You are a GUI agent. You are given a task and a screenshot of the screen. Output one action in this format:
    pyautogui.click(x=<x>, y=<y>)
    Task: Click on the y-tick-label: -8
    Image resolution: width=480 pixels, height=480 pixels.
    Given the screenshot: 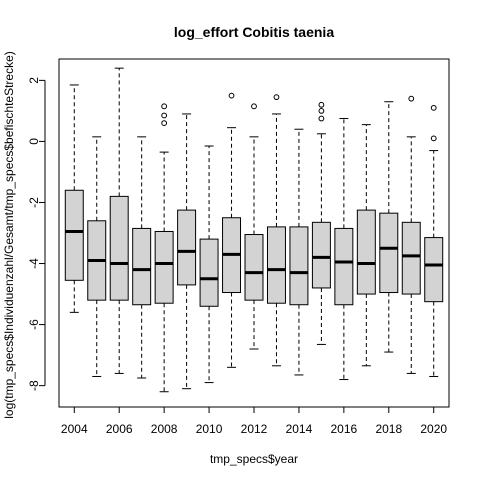 What is the action you would take?
    pyautogui.click(x=34, y=385)
    